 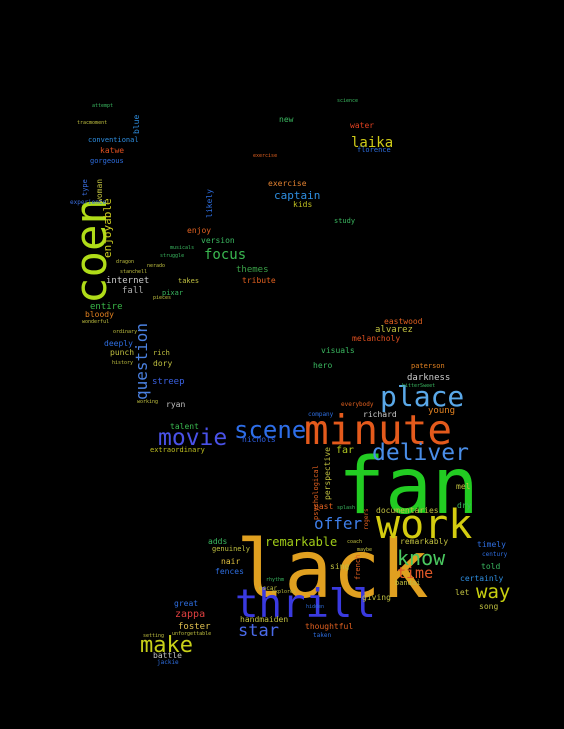 What do you see at coordinates (421, 558) in the screenshot?
I see `word: know` at bounding box center [421, 558].